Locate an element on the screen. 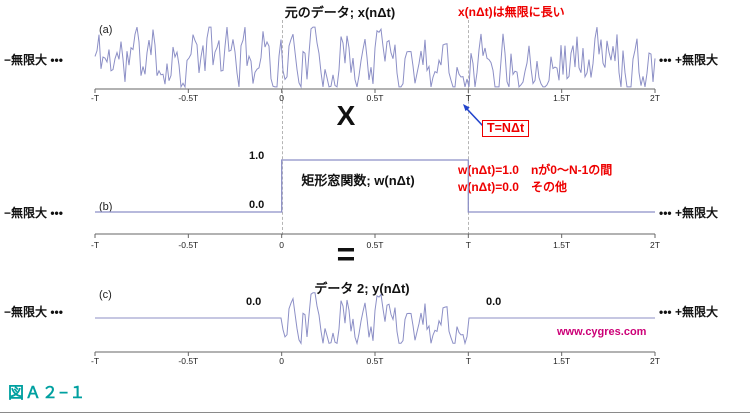  panel-c-title: データ 2; y(nΔt) is located at coordinates (362, 288).